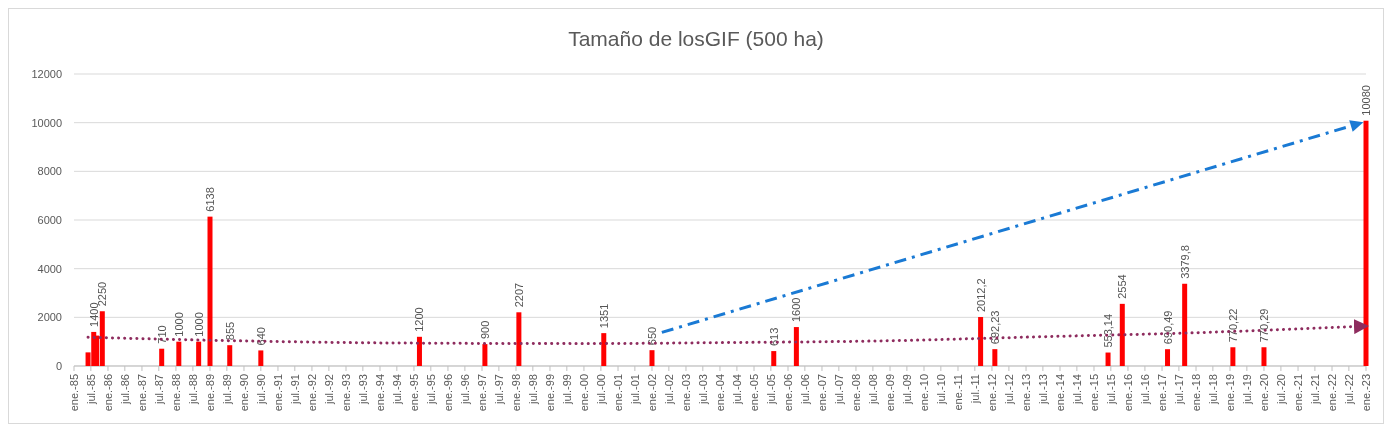 The width and height of the screenshot is (1392, 432). I want to click on x-tick-label: jul.-92, so click(328, 389).